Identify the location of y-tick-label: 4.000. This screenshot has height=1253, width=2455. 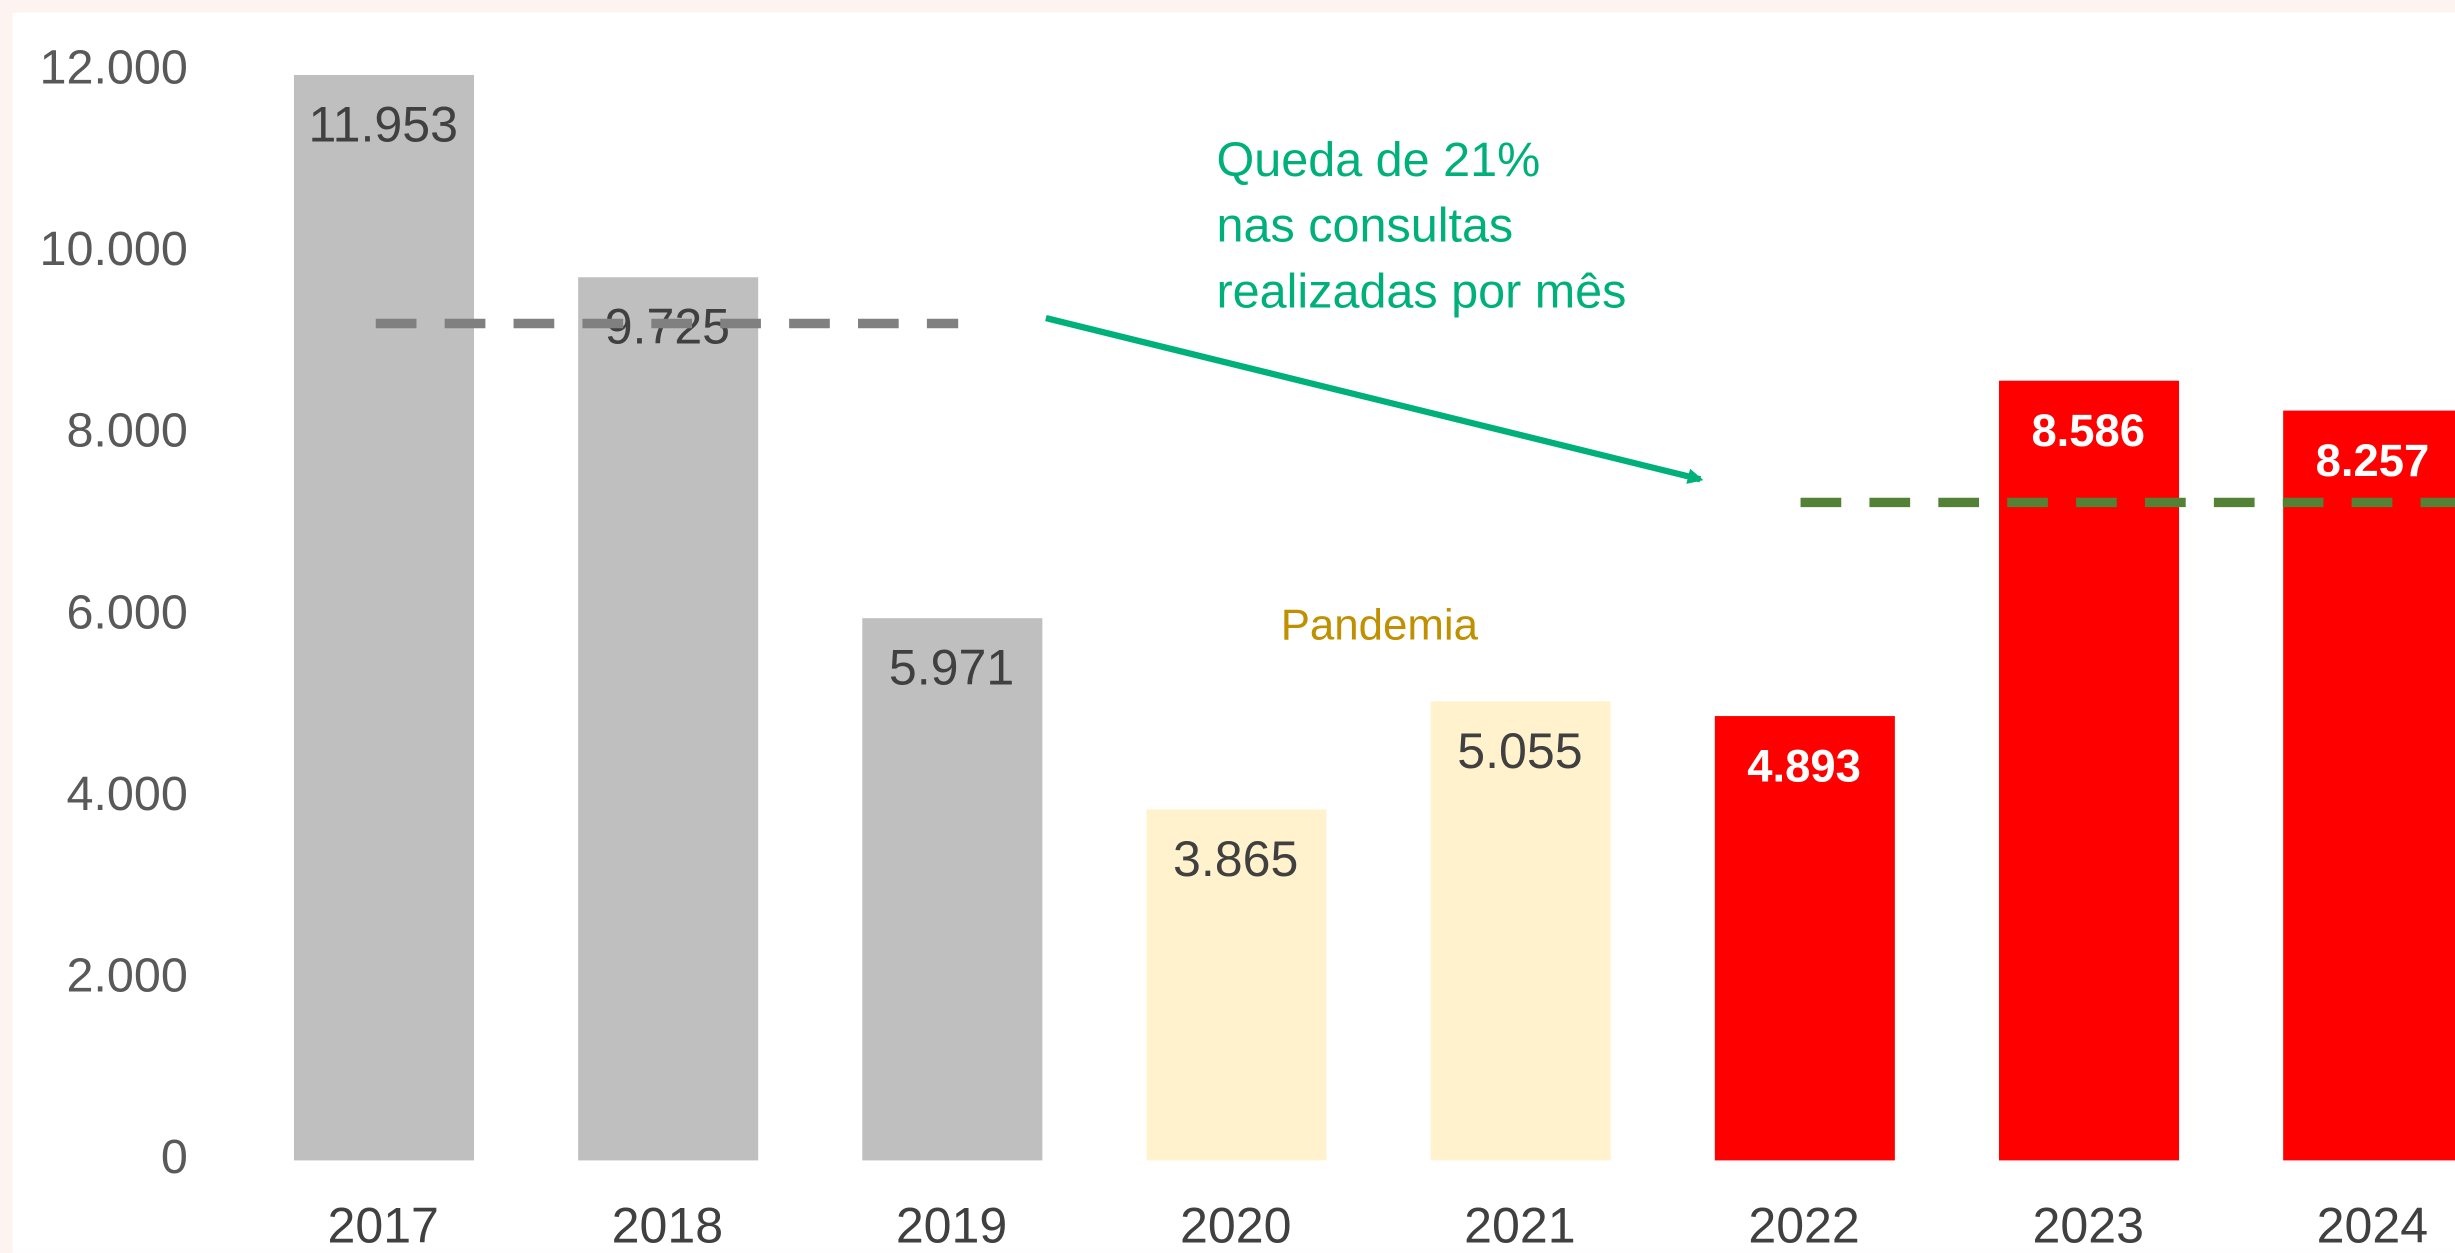
(126, 794).